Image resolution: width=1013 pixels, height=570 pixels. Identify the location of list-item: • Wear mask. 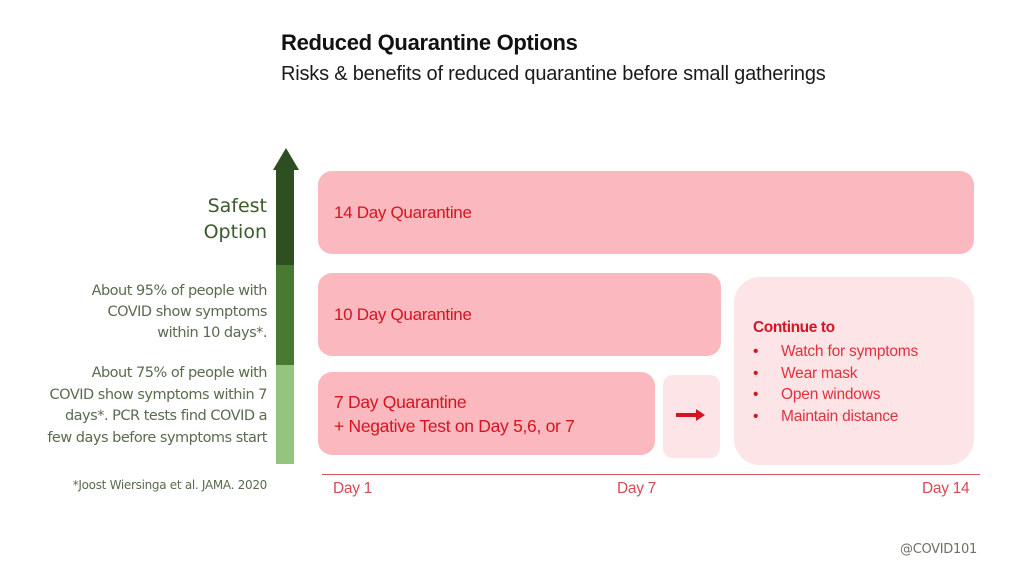
(835, 374).